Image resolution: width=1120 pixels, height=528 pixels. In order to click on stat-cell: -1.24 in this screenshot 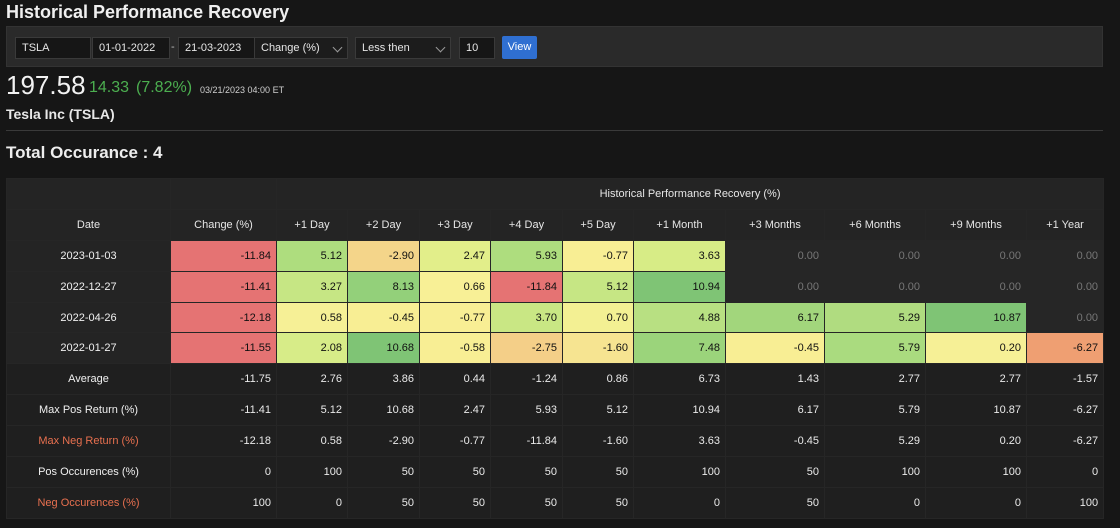, I will do `click(526, 379)`.